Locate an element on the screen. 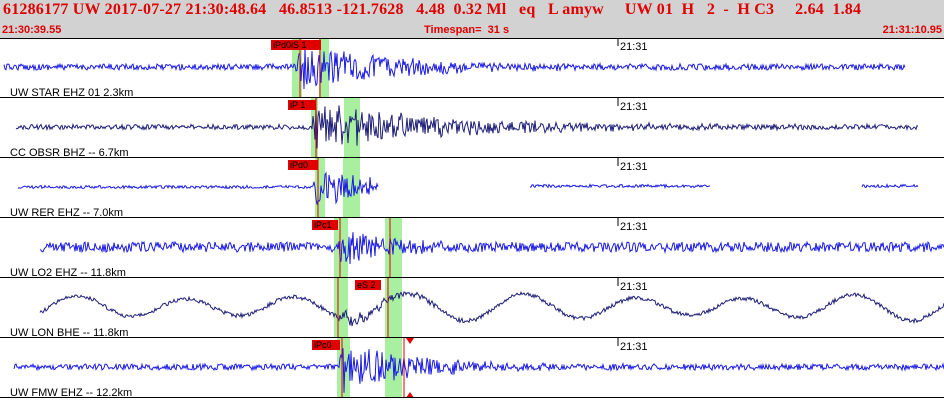  pick-label: iPc1 is located at coordinates (323, 225).